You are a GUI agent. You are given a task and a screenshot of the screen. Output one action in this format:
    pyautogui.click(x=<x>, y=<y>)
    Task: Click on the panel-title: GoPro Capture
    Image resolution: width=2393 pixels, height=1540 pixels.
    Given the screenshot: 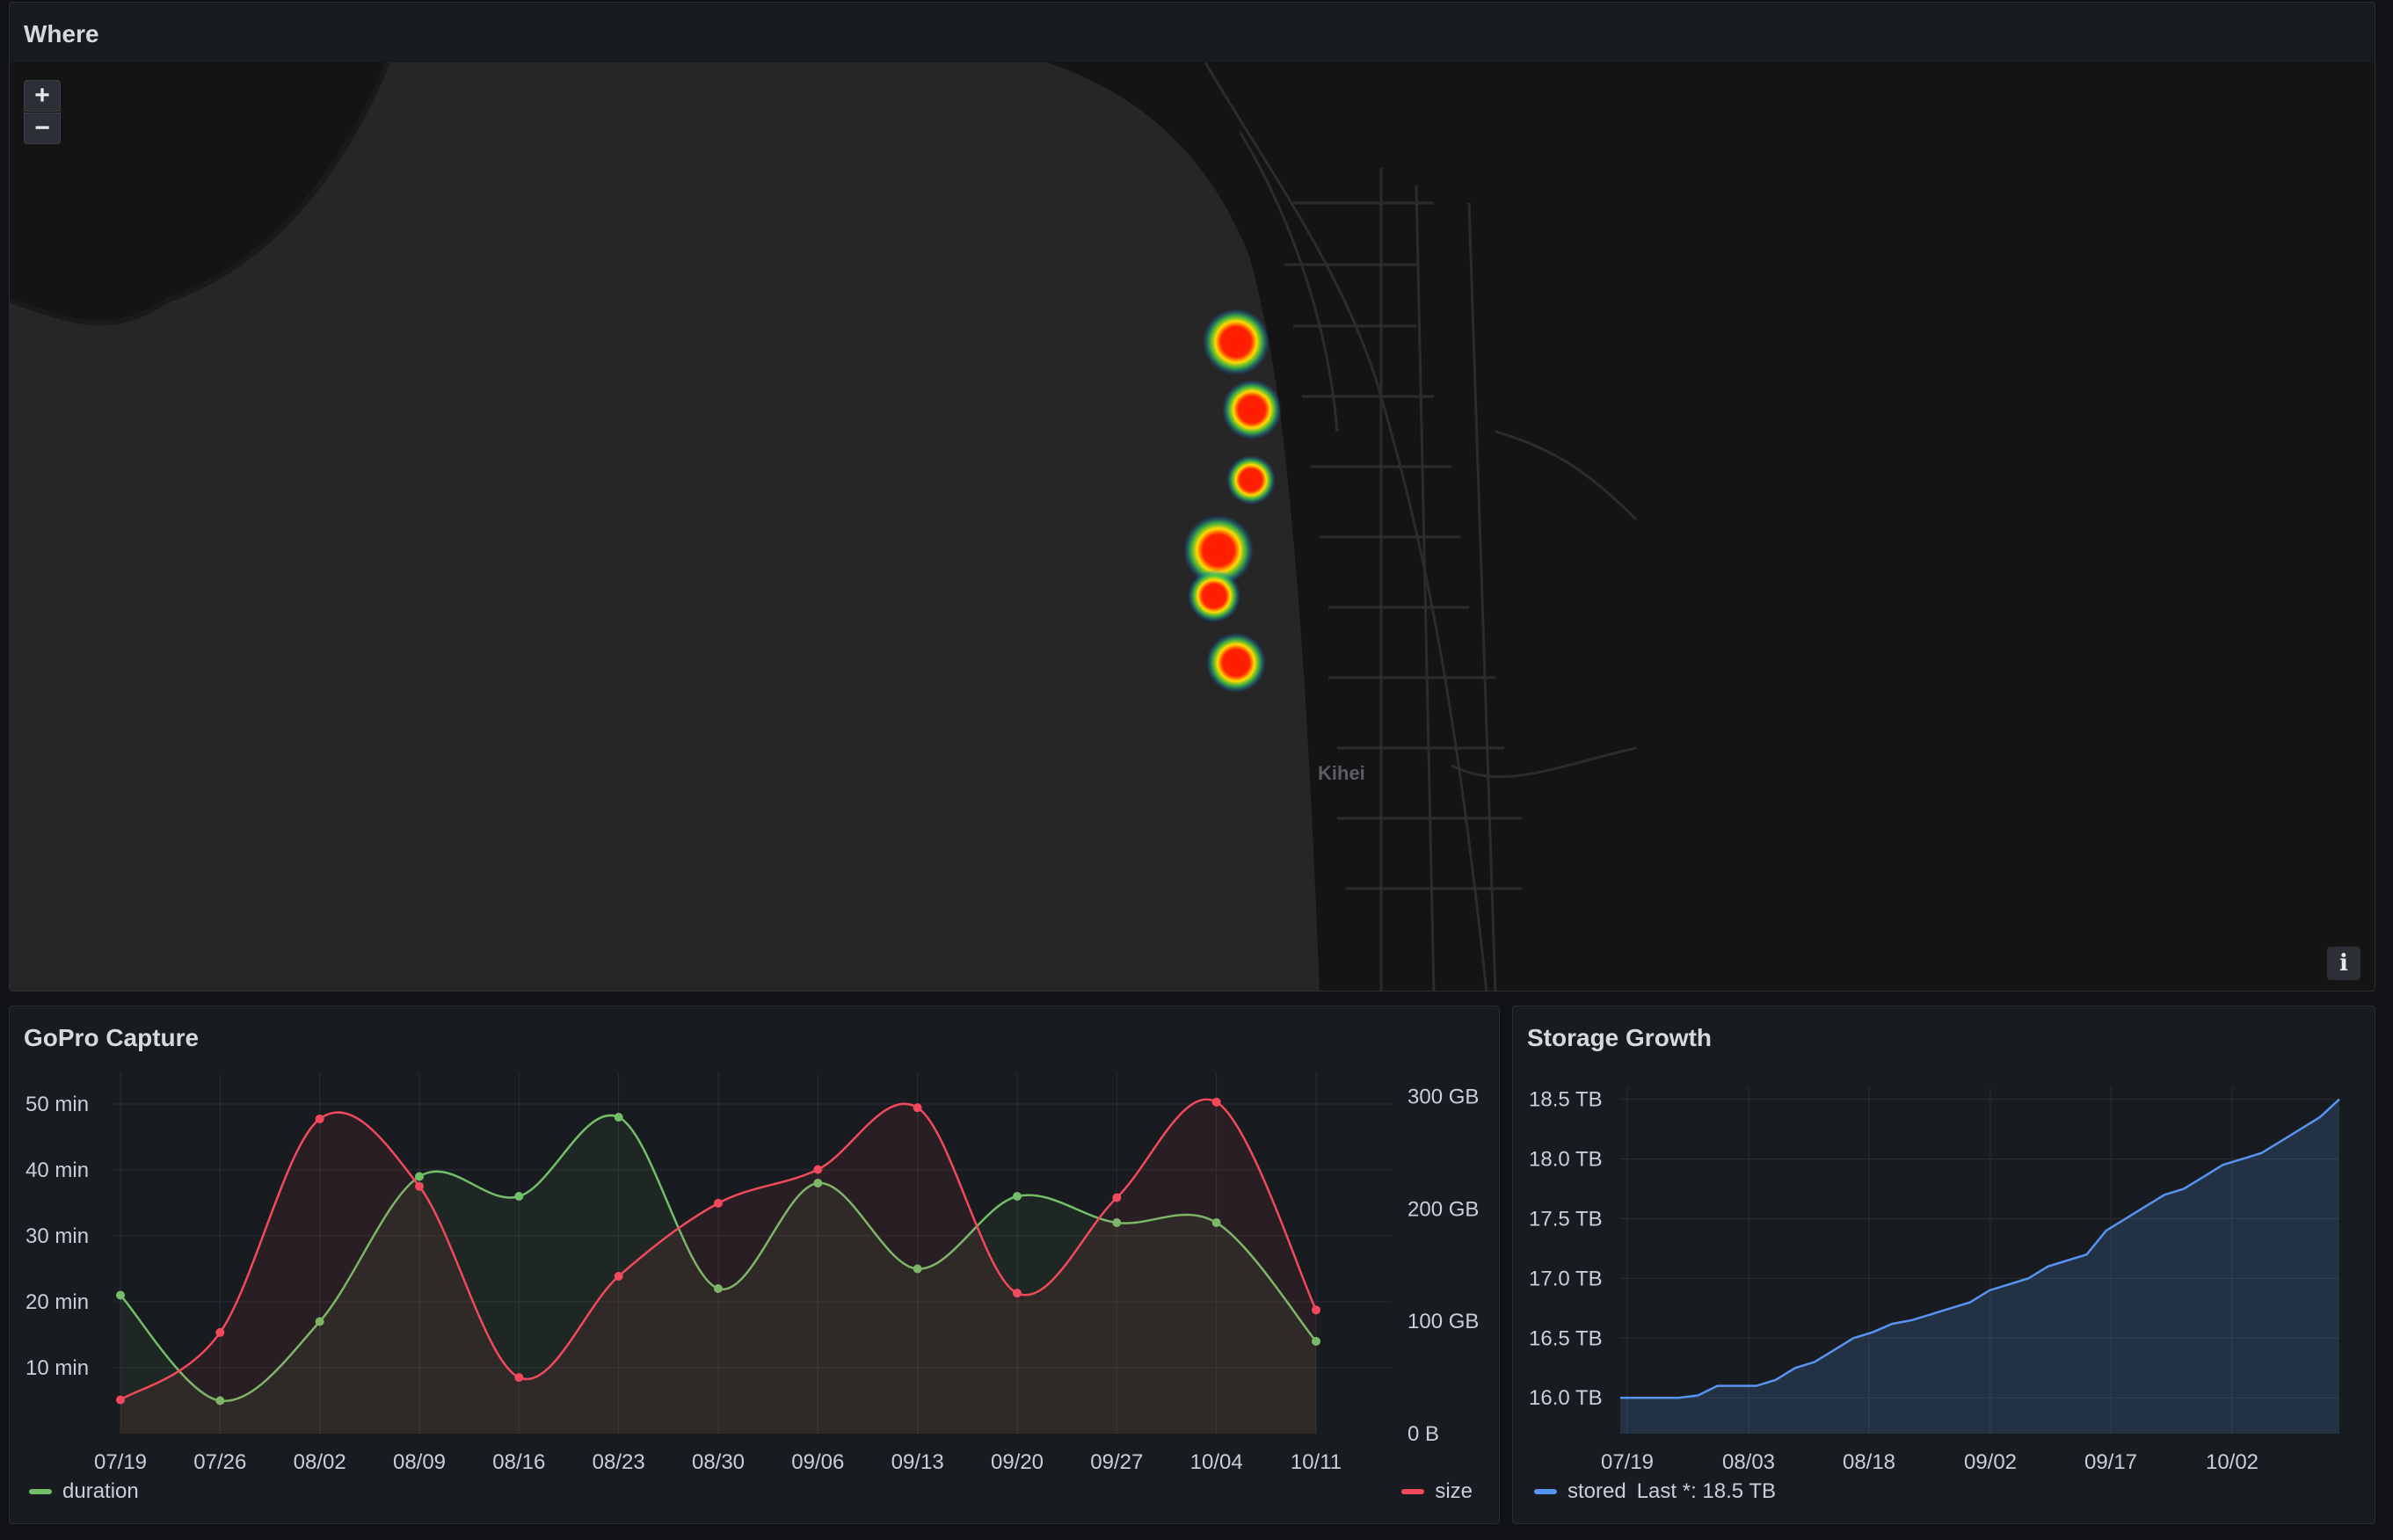 What is the action you would take?
    pyautogui.click(x=112, y=1037)
    